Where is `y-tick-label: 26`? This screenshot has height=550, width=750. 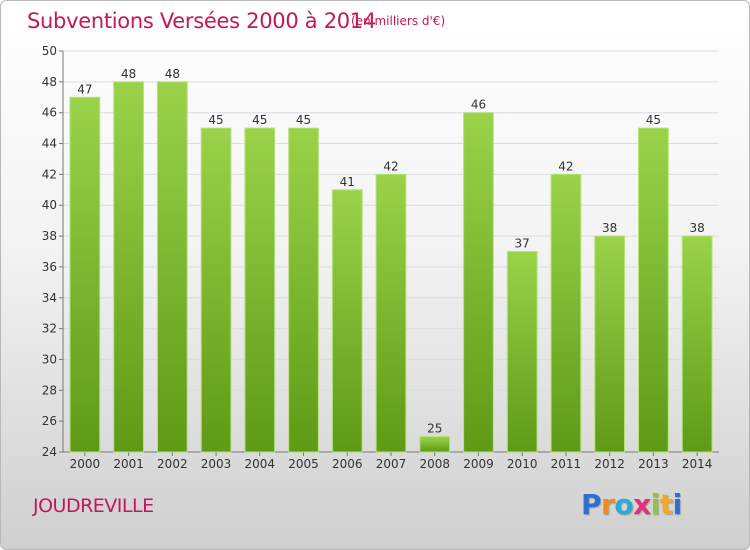 y-tick-label: 26 is located at coordinates (49, 421).